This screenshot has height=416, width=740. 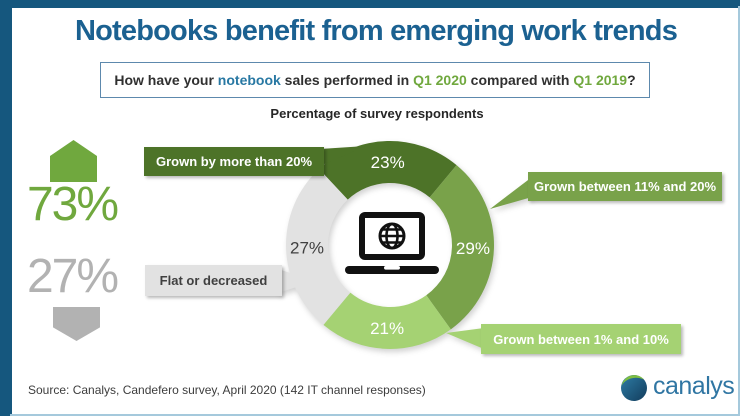 What do you see at coordinates (739, 211) in the screenshot?
I see `right-edge-line` at bounding box center [739, 211].